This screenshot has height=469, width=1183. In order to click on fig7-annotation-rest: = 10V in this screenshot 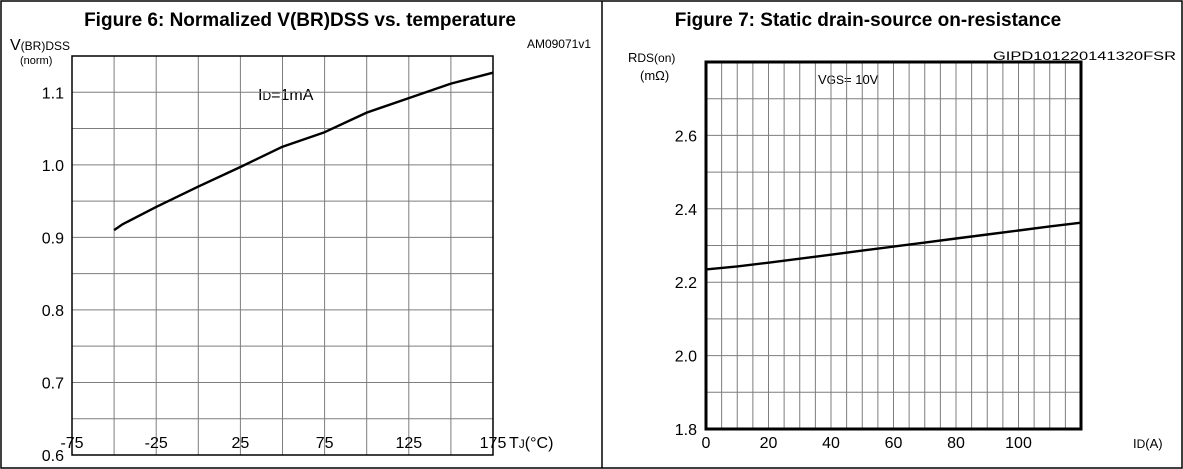, I will do `click(861, 79)`.